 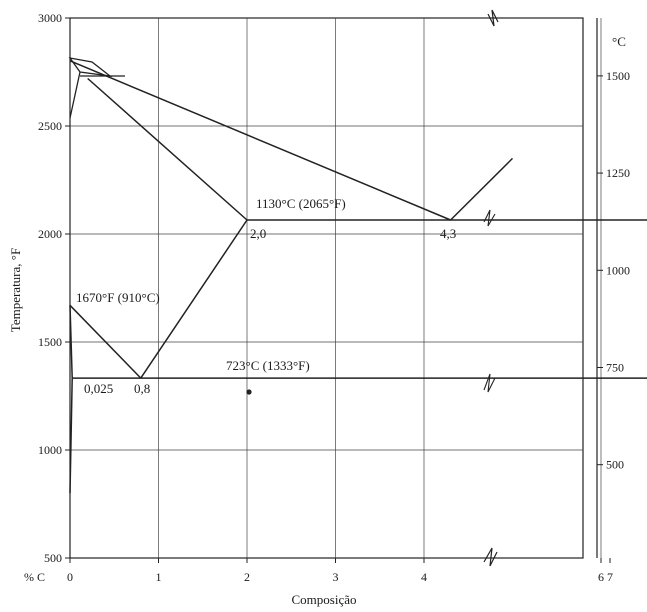 What do you see at coordinates (489, 383) in the screenshot?
I see `line-break-eutectoid` at bounding box center [489, 383].